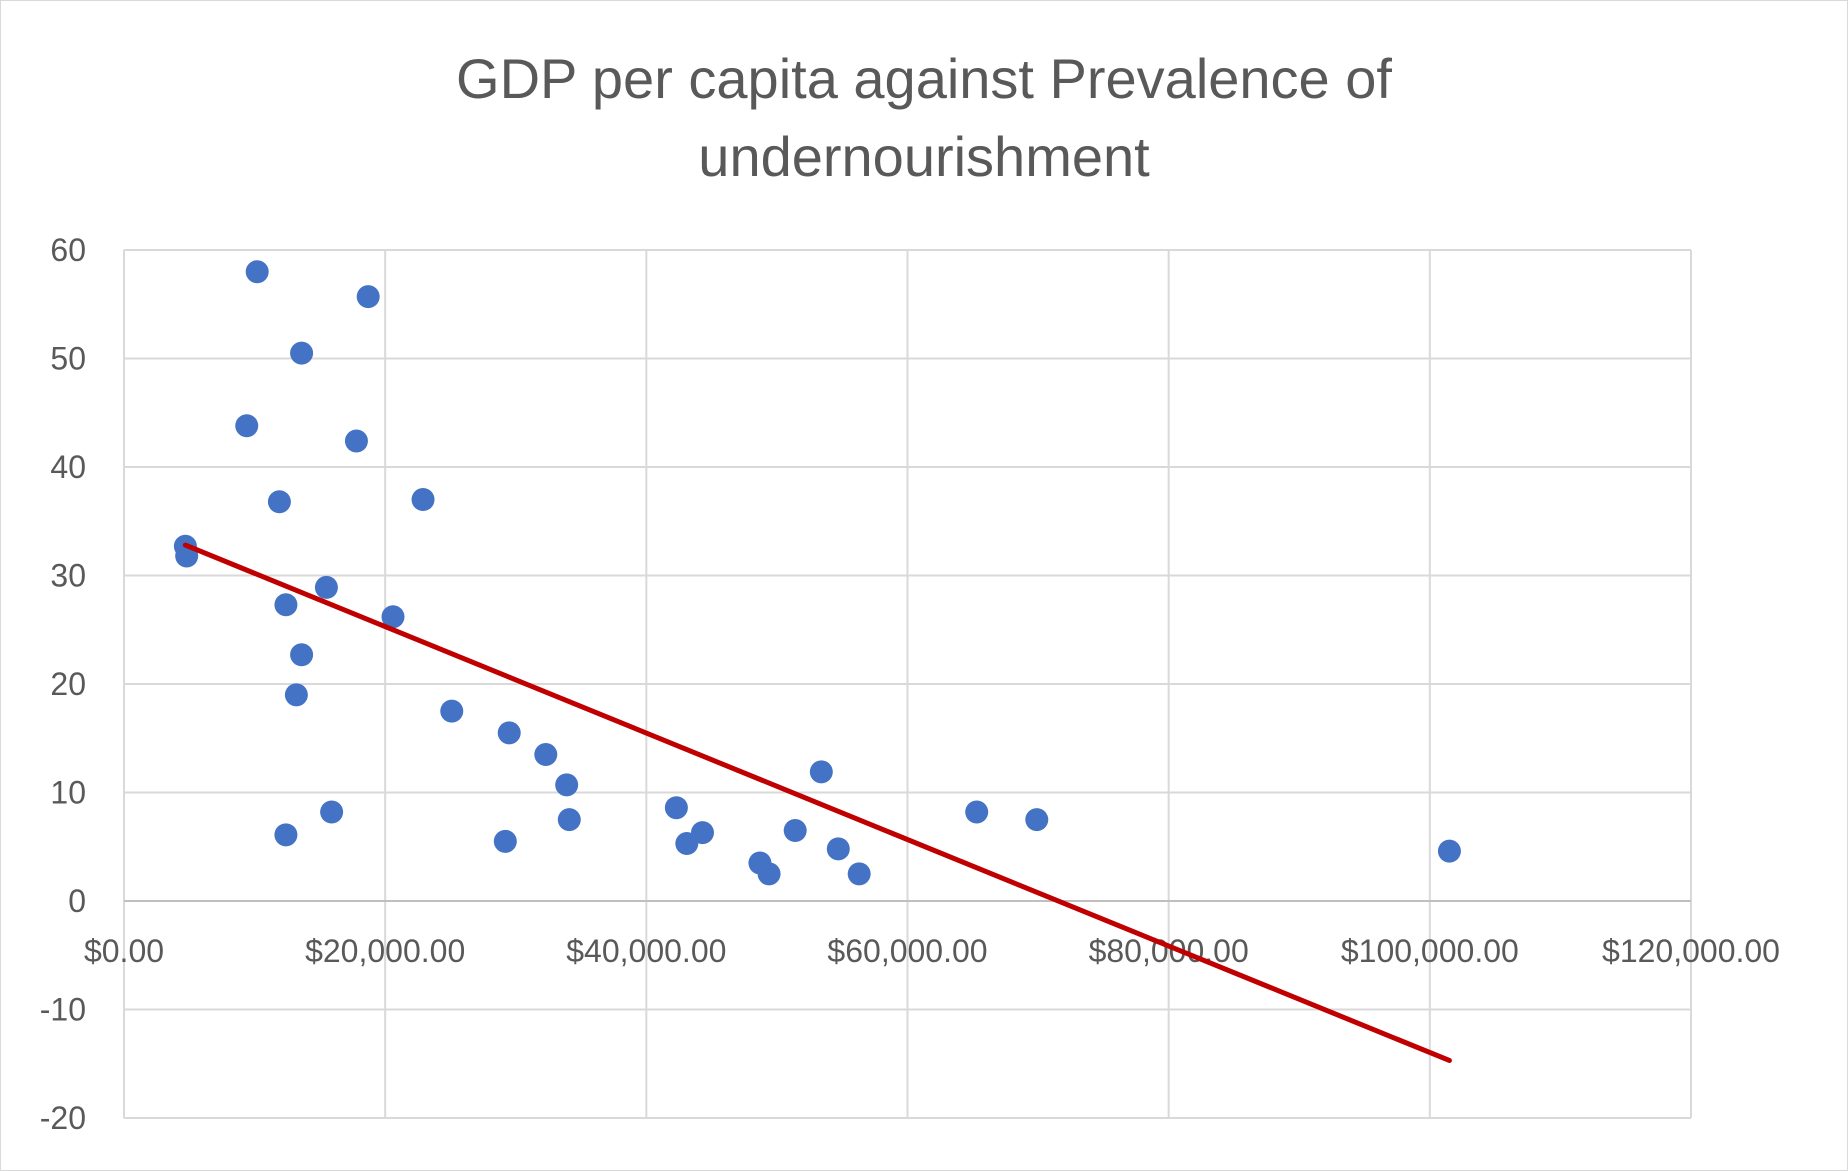  What do you see at coordinates (68, 684) in the screenshot?
I see `y-tick-label: 20` at bounding box center [68, 684].